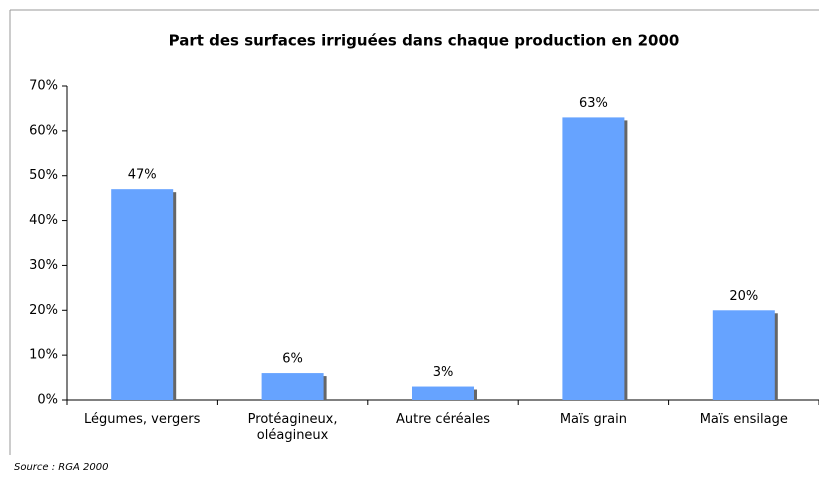 The width and height of the screenshot is (819, 482). Describe the element at coordinates (443, 419) in the screenshot. I see `x-tick-label: Autre céréales` at that location.